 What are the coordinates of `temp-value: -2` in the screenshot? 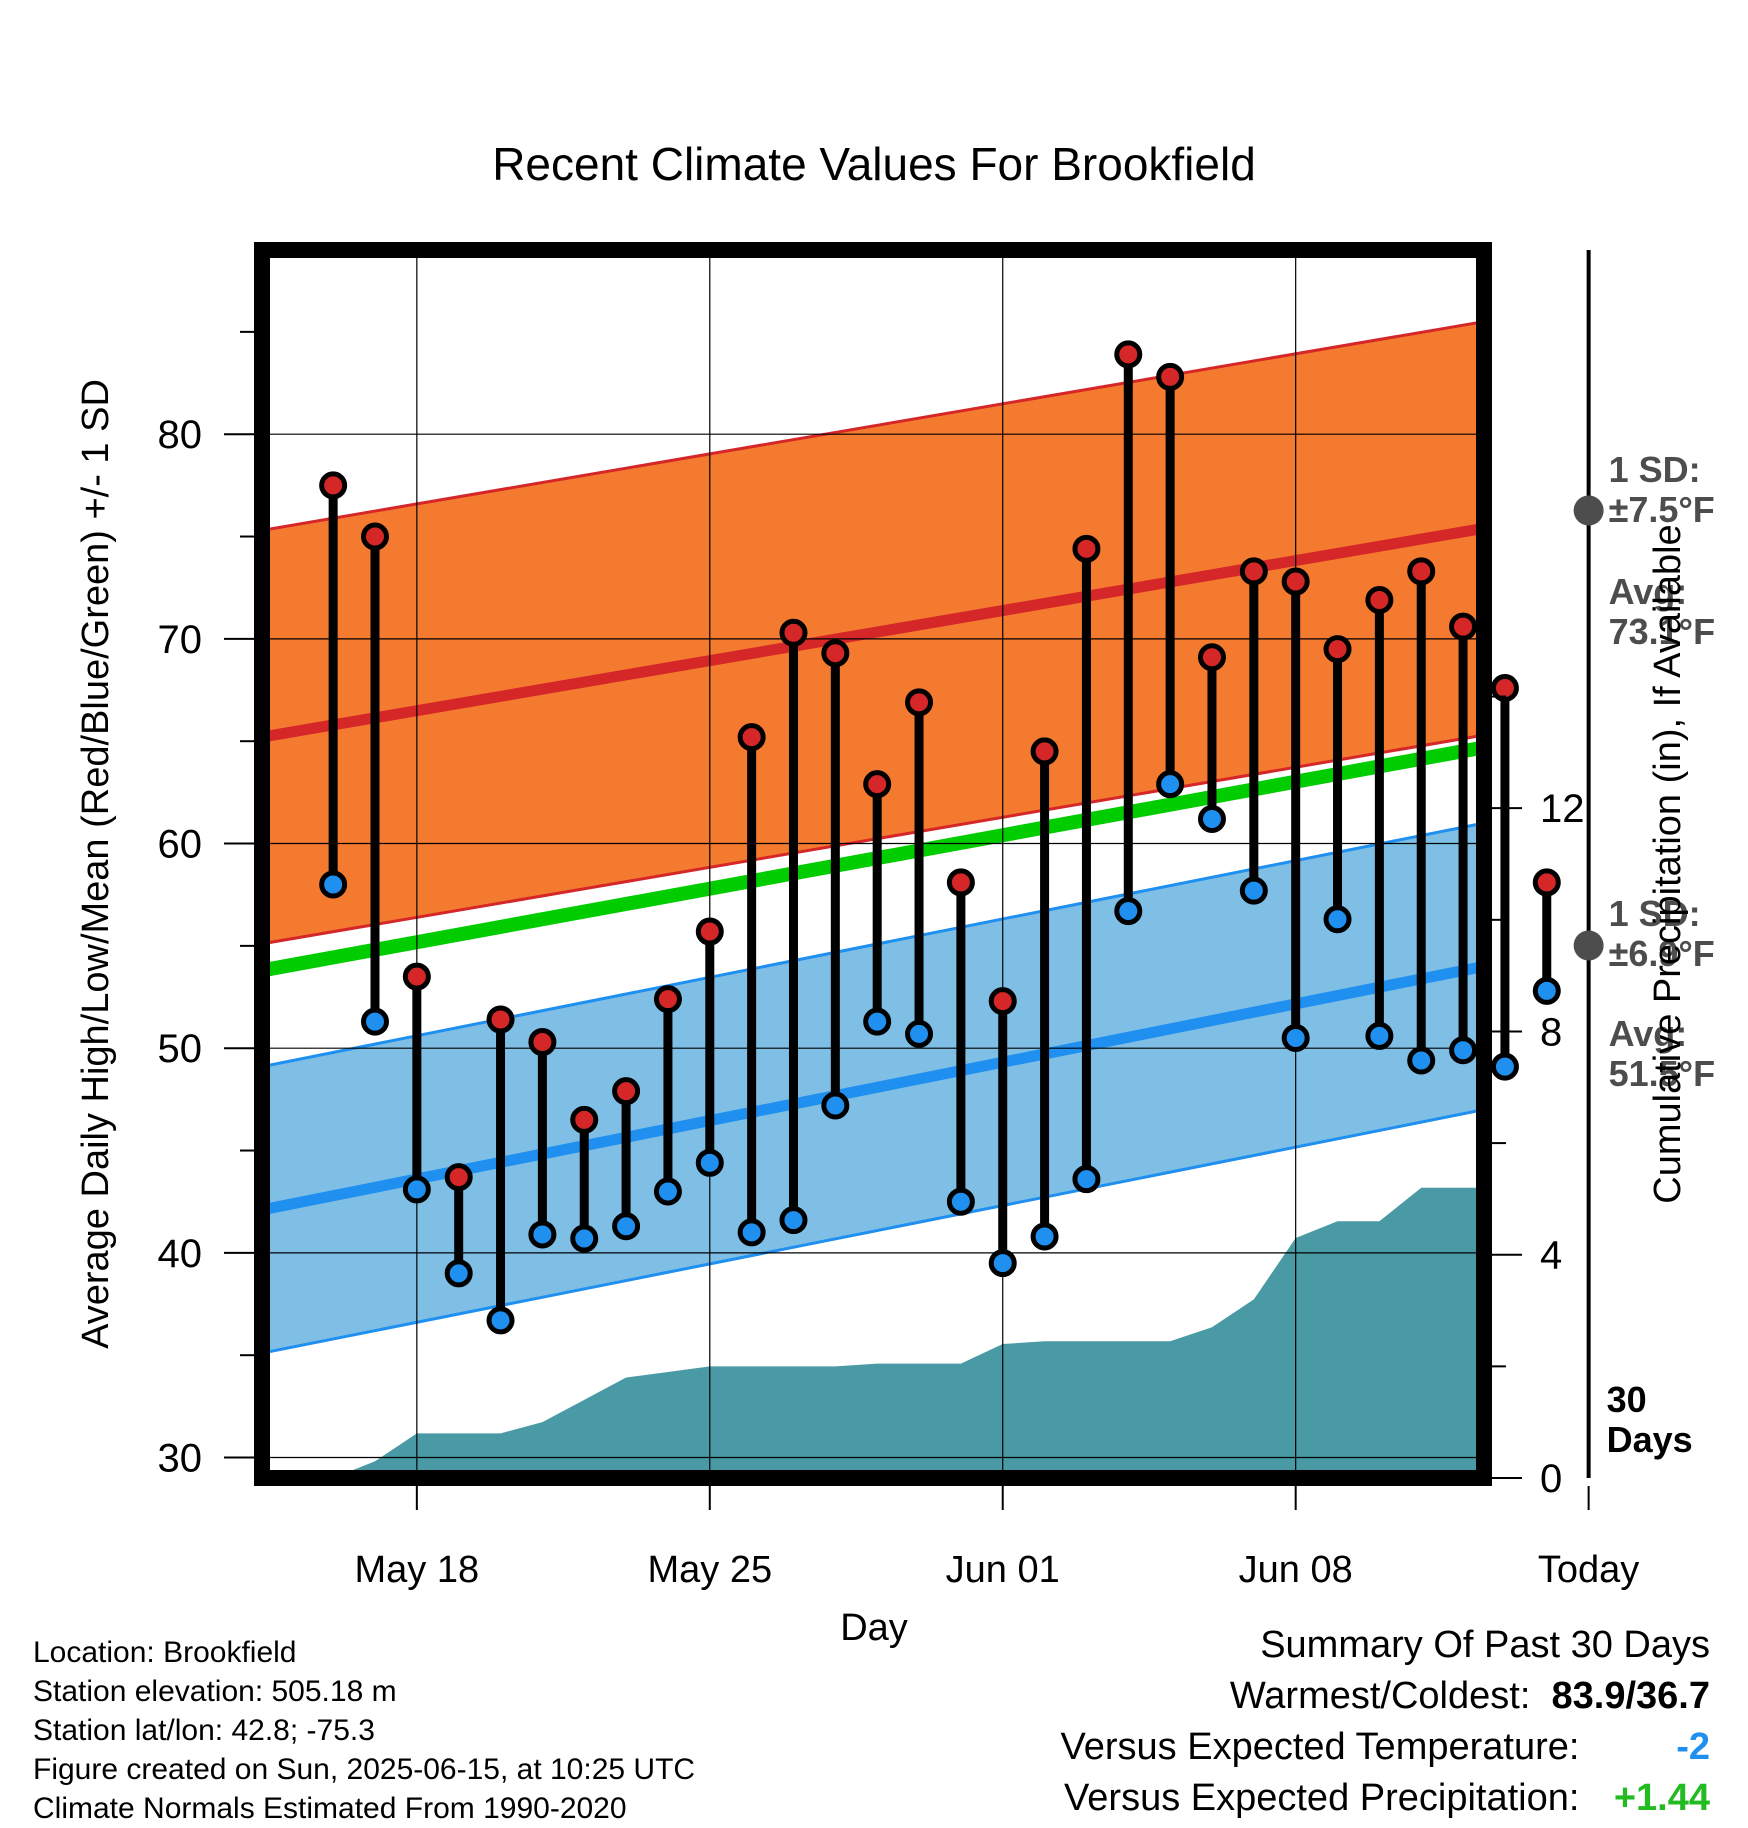 It's located at (1693, 1747).